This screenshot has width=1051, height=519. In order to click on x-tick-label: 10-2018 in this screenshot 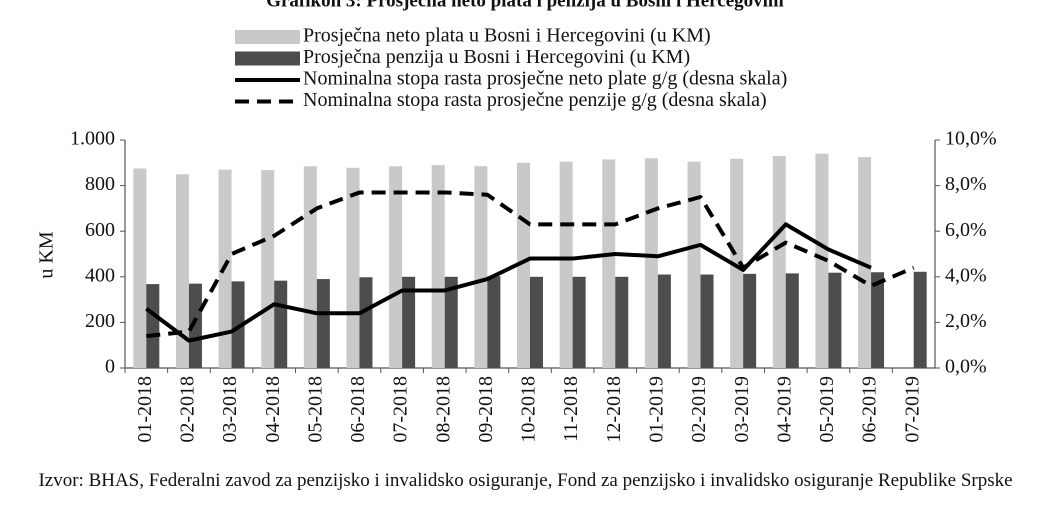, I will do `click(529, 409)`.